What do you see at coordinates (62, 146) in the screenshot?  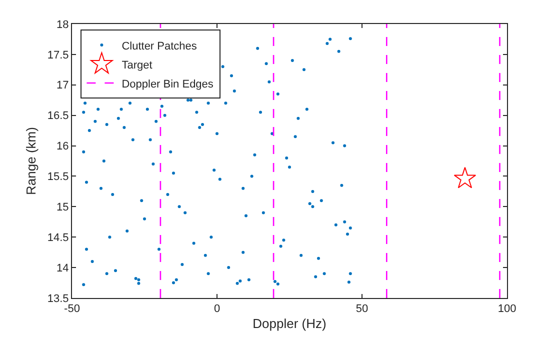 I see `y-tick-label: 16` at bounding box center [62, 146].